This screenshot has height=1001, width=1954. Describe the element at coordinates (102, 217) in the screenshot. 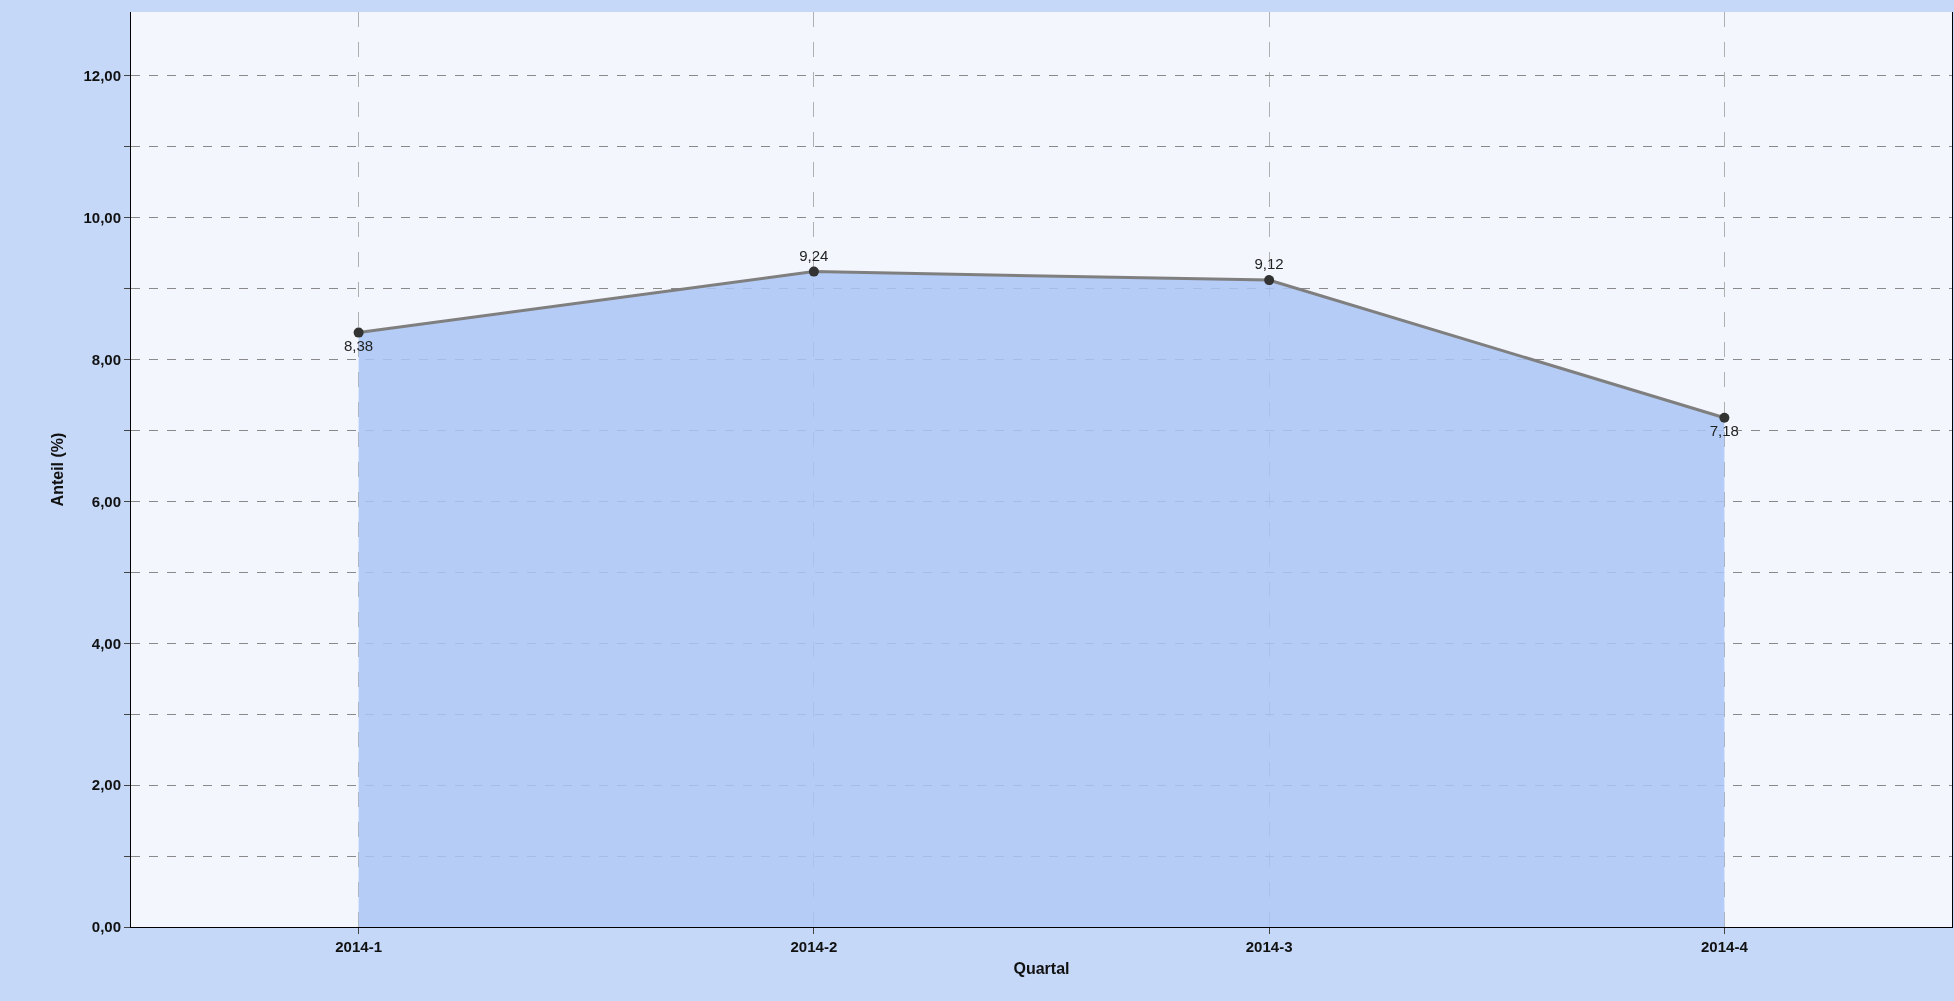

I see `y-tick-label: 10,00` at that location.